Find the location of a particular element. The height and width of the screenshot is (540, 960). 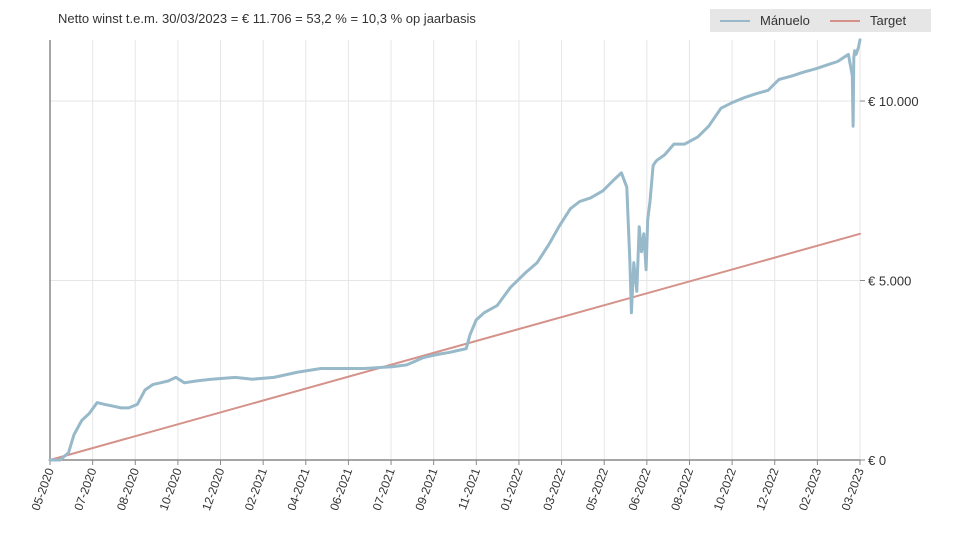

x-tick-label: 08-2022 is located at coordinates (682, 489).